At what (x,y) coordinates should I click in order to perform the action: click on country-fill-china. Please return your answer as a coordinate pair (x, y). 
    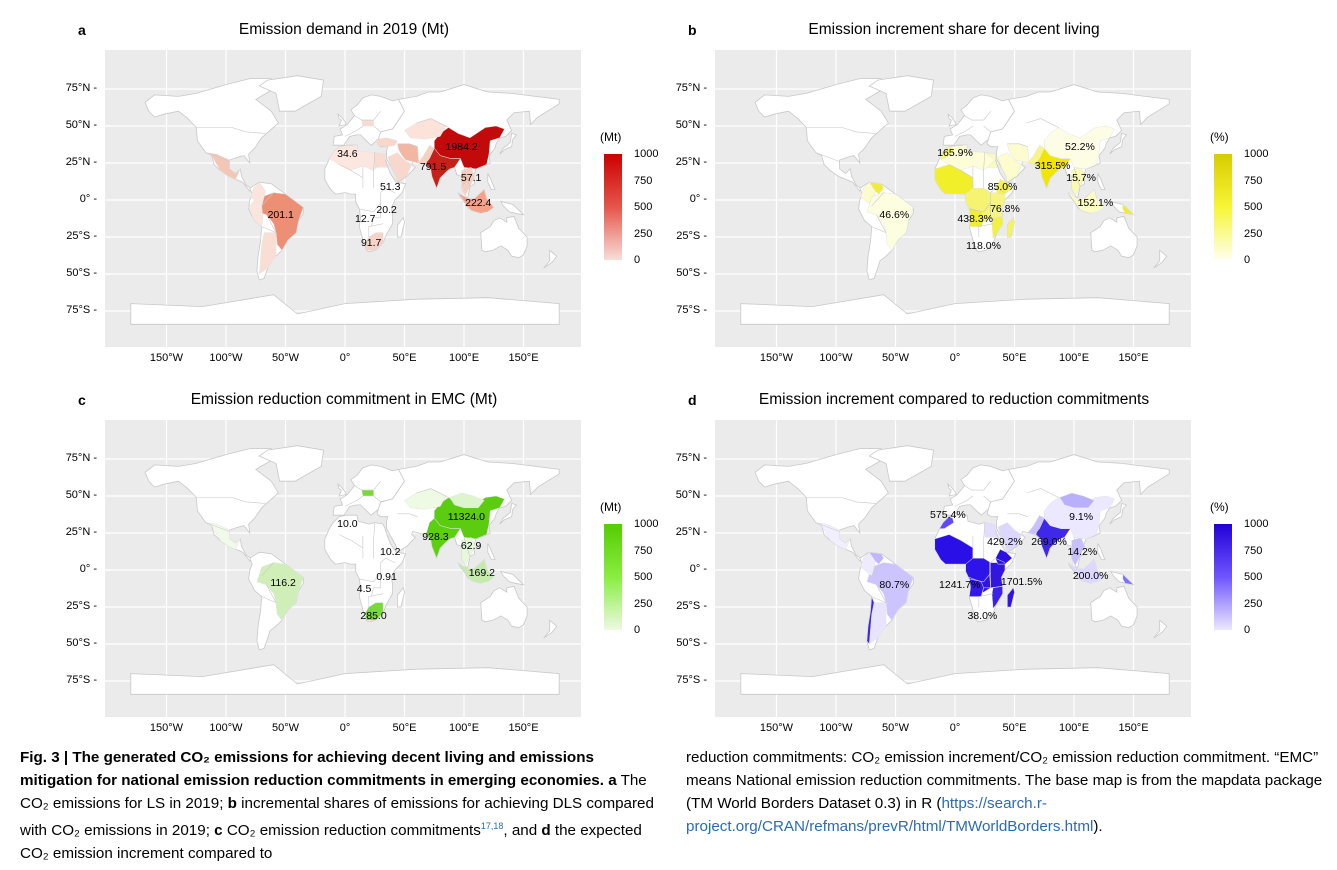
    Looking at the image, I should click on (1079, 147).